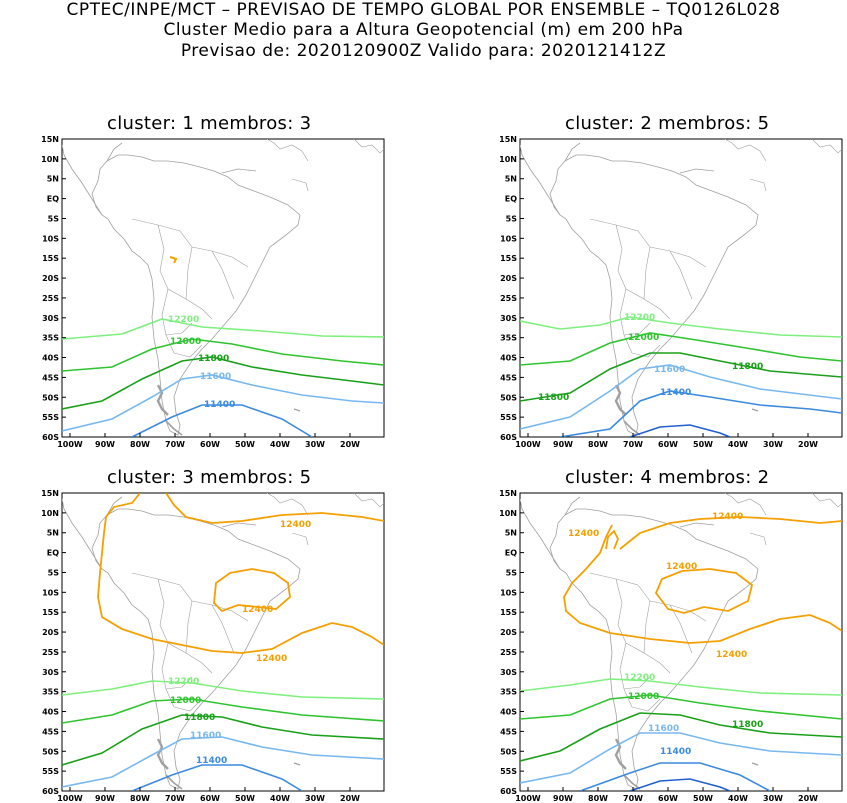 Image resolution: width=847 pixels, height=803 pixels. Describe the element at coordinates (563, 798) in the screenshot. I see `panel-4-lon-label: 90W` at that location.